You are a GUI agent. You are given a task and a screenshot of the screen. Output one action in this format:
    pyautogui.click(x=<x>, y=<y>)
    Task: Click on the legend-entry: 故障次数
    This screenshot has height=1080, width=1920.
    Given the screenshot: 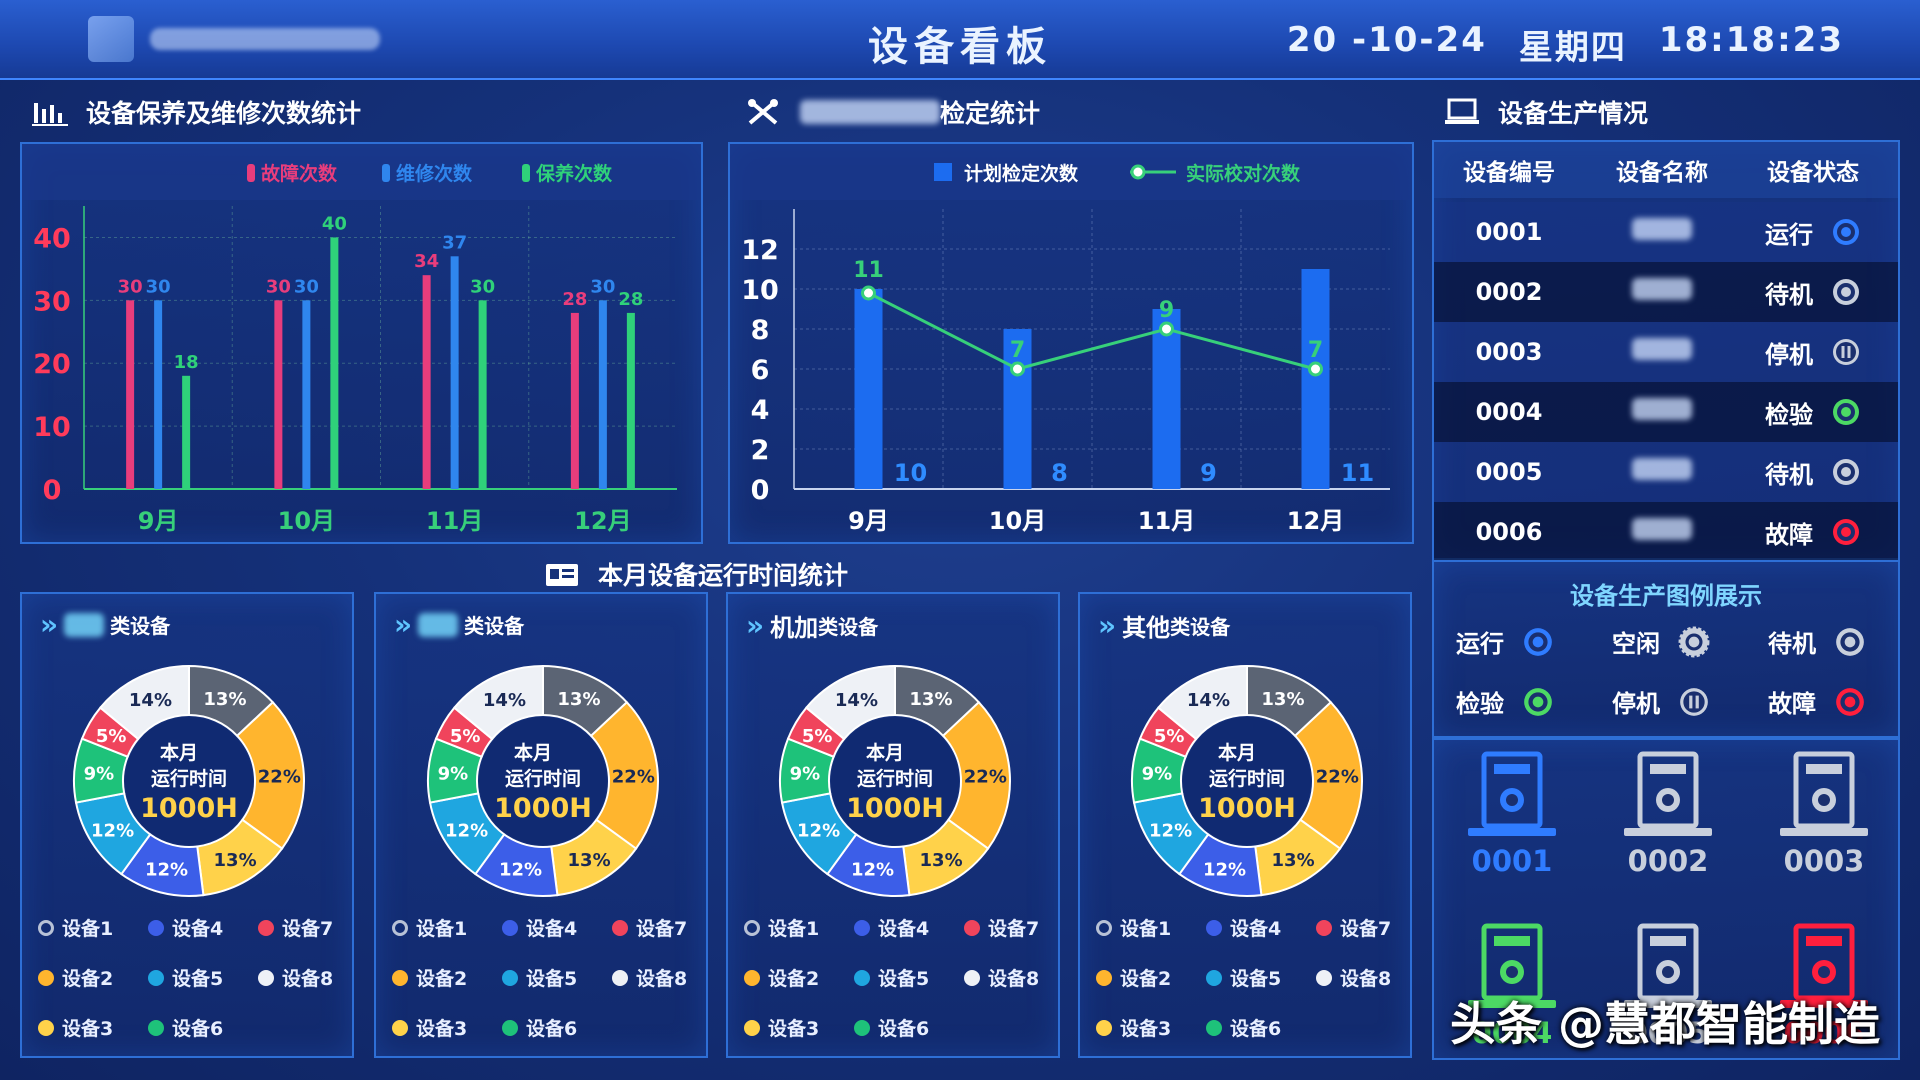 What is the action you would take?
    pyautogui.click(x=292, y=173)
    